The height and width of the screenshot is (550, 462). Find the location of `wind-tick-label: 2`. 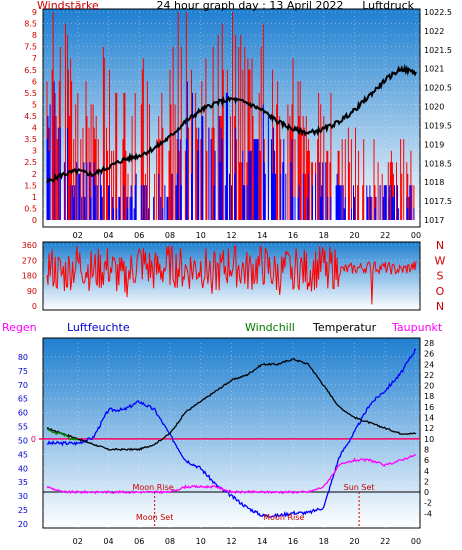

wind-tick-label: 2 is located at coordinates (34, 174).